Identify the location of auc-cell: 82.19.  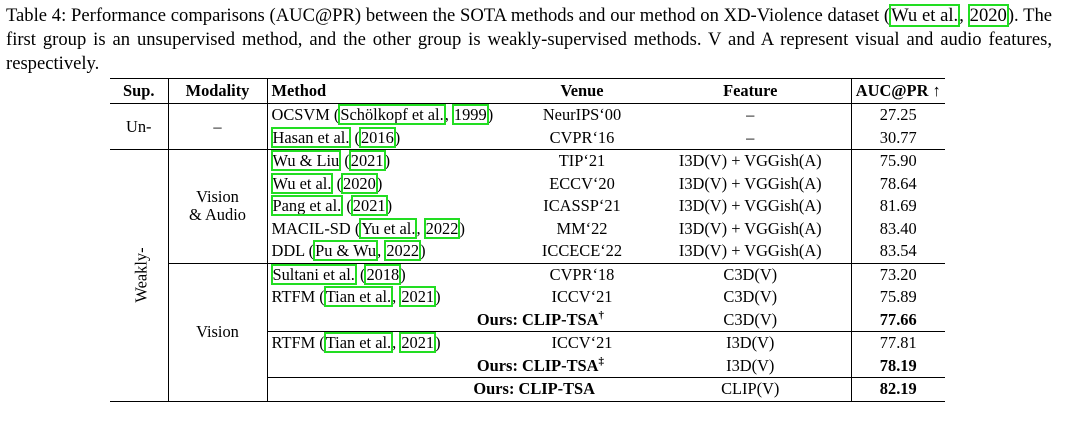
(897, 389).